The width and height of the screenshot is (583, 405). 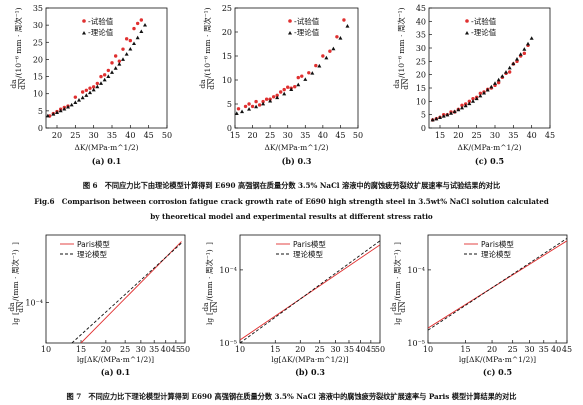 I want to click on fig6-c-xtick-label: 45, so click(x=550, y=135).